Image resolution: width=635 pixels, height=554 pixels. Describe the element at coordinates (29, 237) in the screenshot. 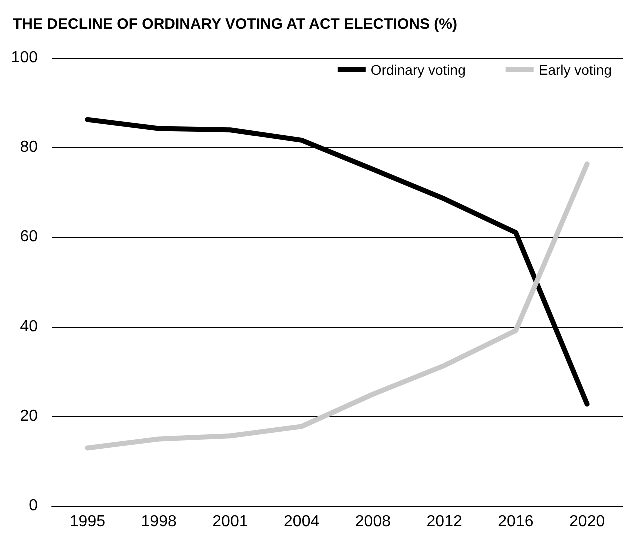

I see `y-tick-label: 60` at that location.